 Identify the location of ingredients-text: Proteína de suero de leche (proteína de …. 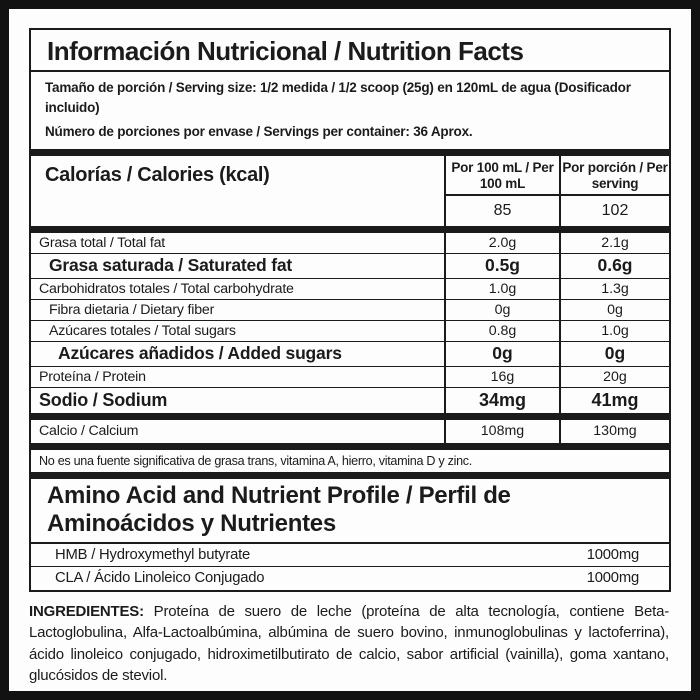
(349, 643).